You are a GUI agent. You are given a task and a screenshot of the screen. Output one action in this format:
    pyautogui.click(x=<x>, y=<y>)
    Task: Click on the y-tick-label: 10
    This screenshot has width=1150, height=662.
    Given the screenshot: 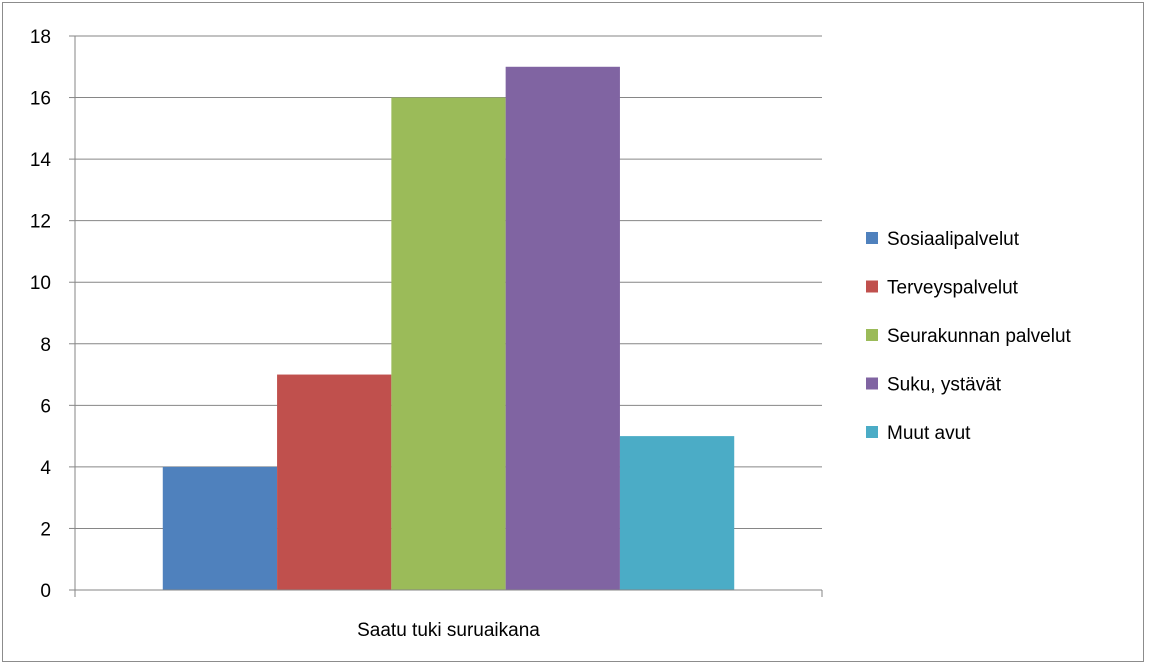 What is the action you would take?
    pyautogui.click(x=40, y=283)
    